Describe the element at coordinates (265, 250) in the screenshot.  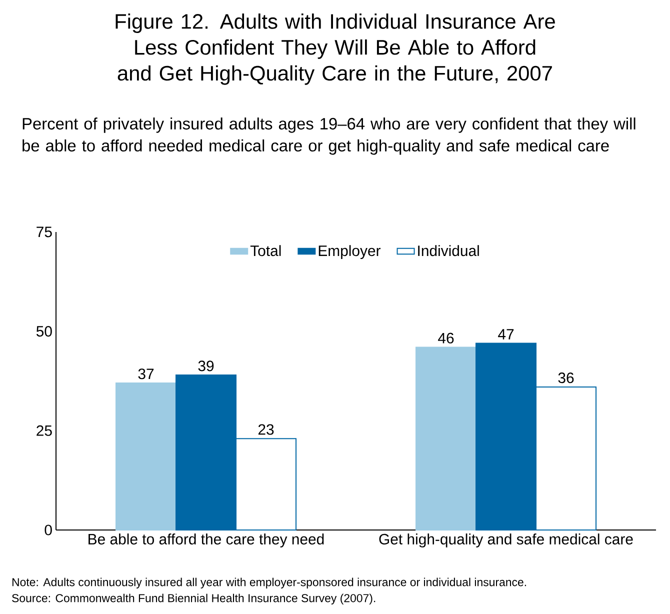
I see `legend-label: Total` at that location.